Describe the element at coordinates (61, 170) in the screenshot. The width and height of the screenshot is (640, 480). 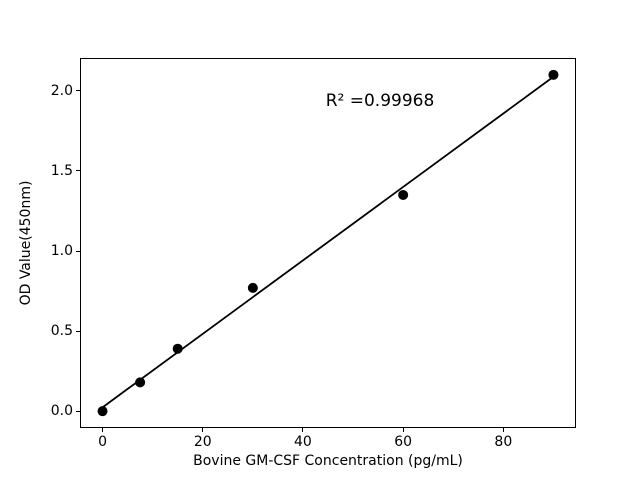
I see `y-tick-label: 1.5` at that location.